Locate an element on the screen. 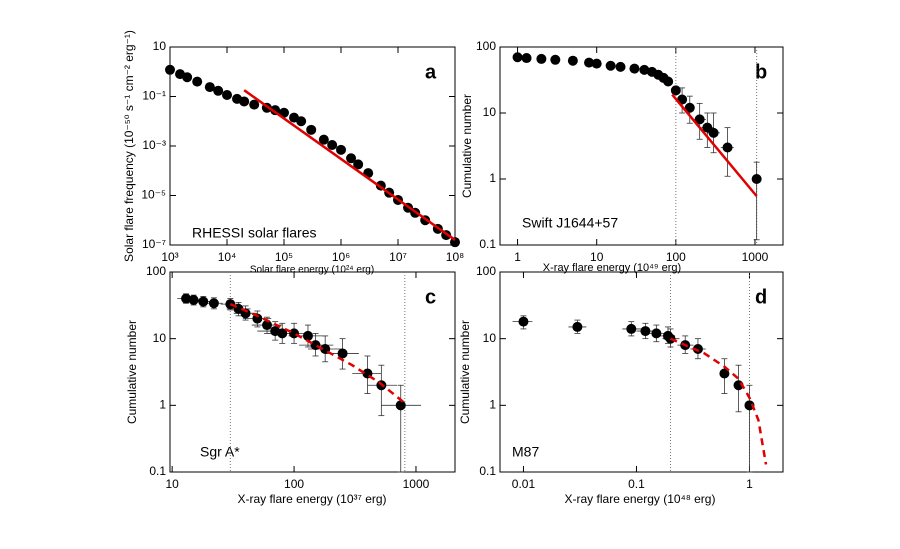  panel-letter: c is located at coordinates (430, 297).